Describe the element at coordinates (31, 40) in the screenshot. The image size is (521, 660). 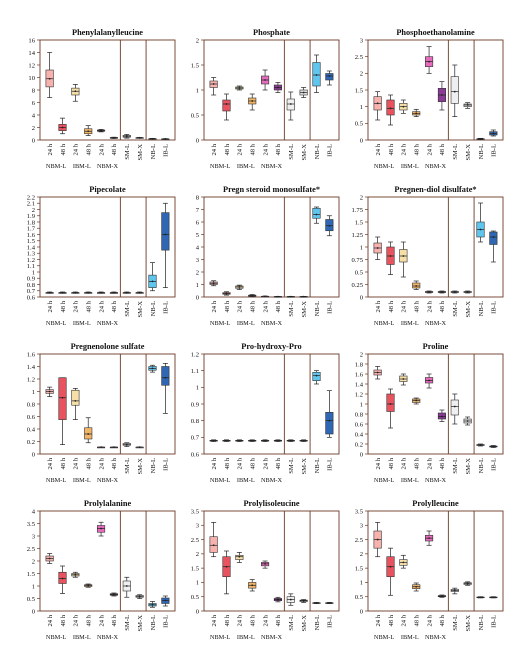
I see `y-tick-label: 16` at that location.